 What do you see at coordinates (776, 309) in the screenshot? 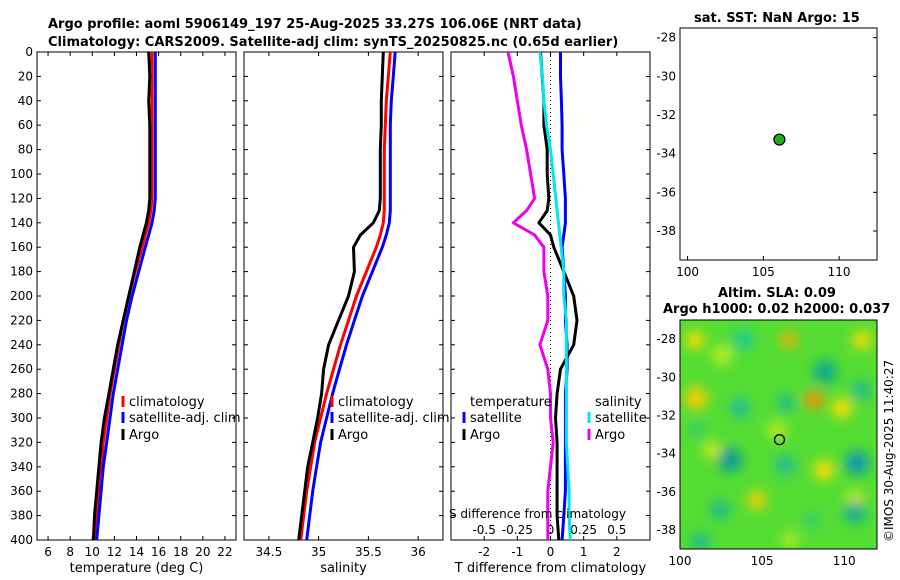
I see `map-sla-title-line2: Argo h1000: 0.02 h2000: 0.037` at bounding box center [776, 309].